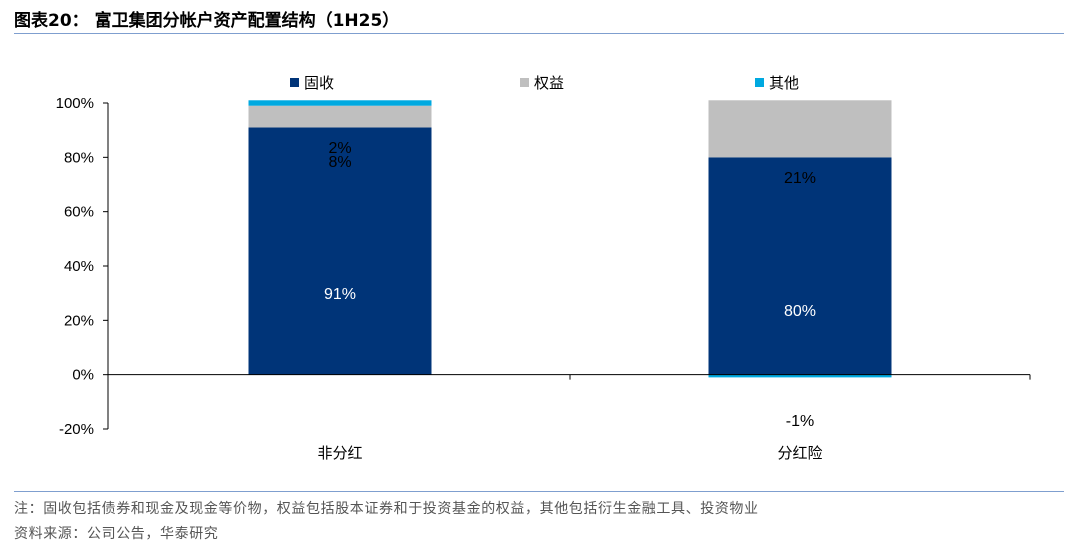 The width and height of the screenshot is (1080, 552). What do you see at coordinates (339, 162) in the screenshot?
I see `data-label-equity-1: 8%` at bounding box center [339, 162].